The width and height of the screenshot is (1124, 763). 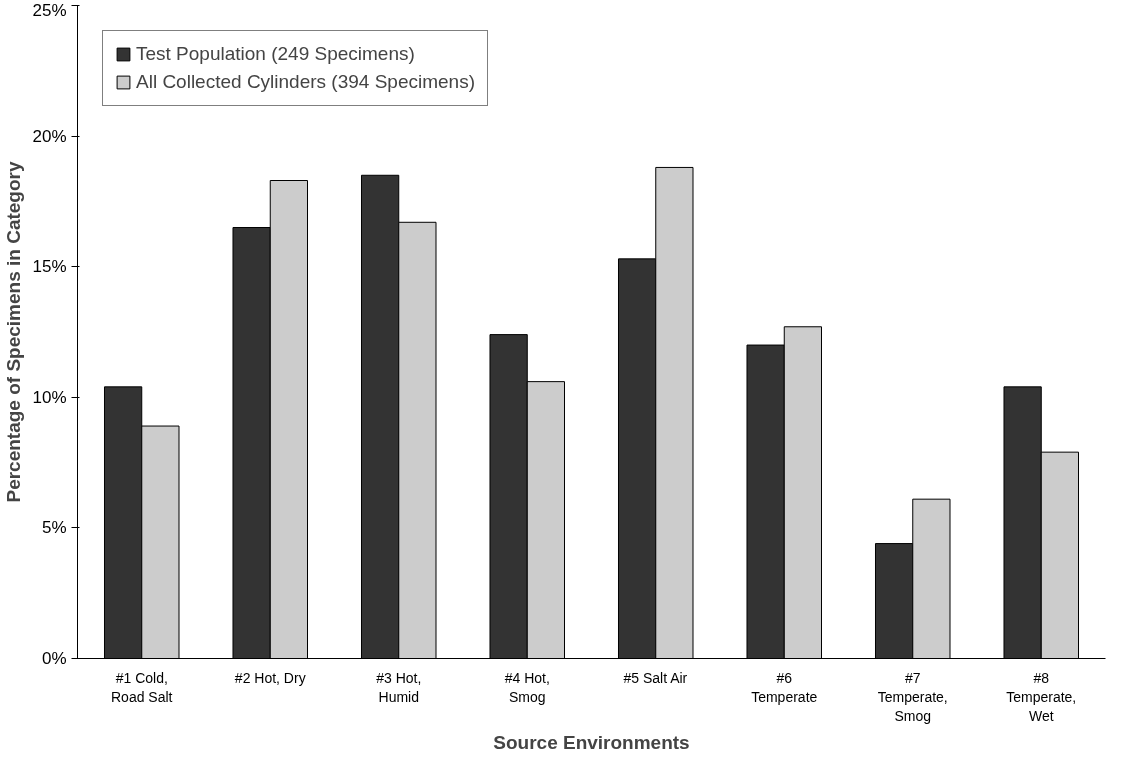 What do you see at coordinates (1041, 696) in the screenshot?
I see `x-tick-label: #8 Temperate, Wet` at bounding box center [1041, 696].